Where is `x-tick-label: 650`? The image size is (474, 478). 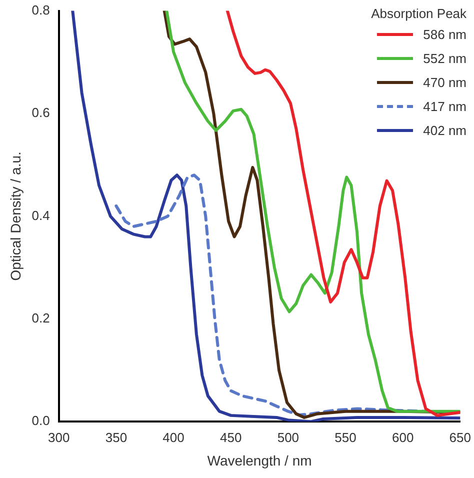 x-tick-label: 650 is located at coordinates (460, 437).